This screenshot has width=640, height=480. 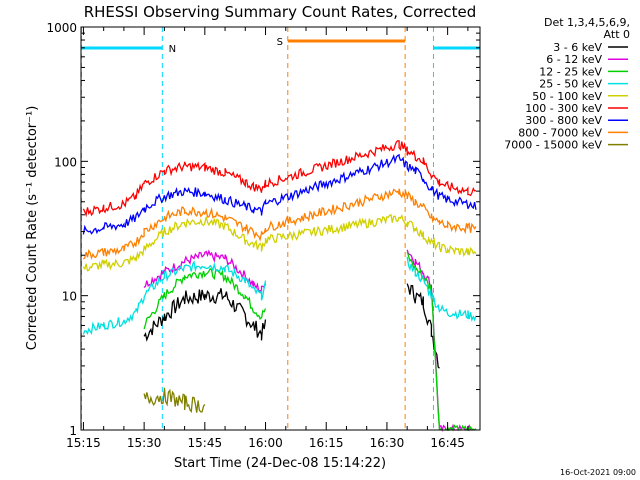 I want to click on footer-timestamp: 16-Oct-2021 09:00, so click(x=598, y=472).